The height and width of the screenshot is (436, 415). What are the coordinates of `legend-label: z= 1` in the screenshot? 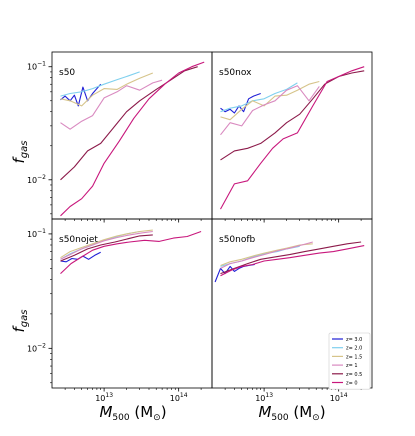 It's located at (352, 366).